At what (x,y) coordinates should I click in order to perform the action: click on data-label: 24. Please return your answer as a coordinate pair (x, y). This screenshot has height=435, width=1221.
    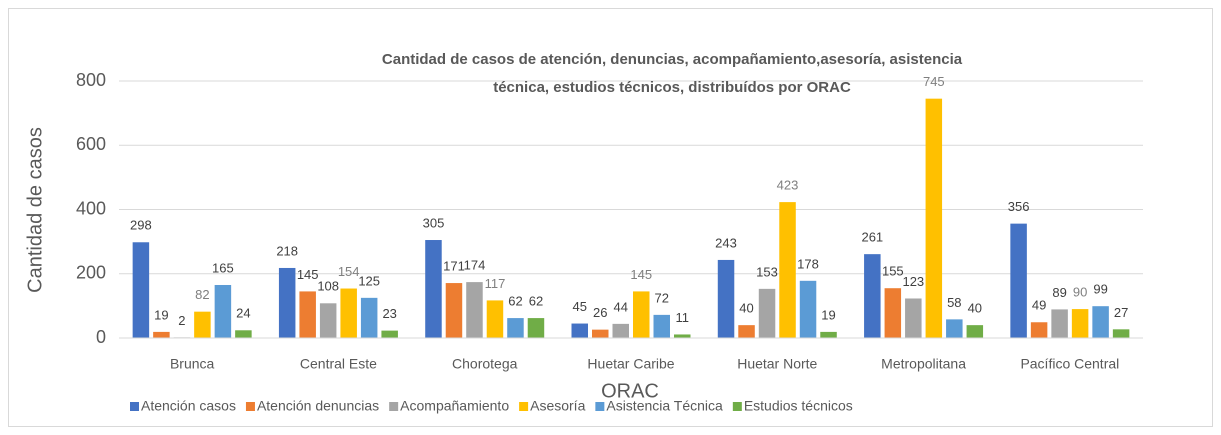
    Looking at the image, I should click on (243, 313).